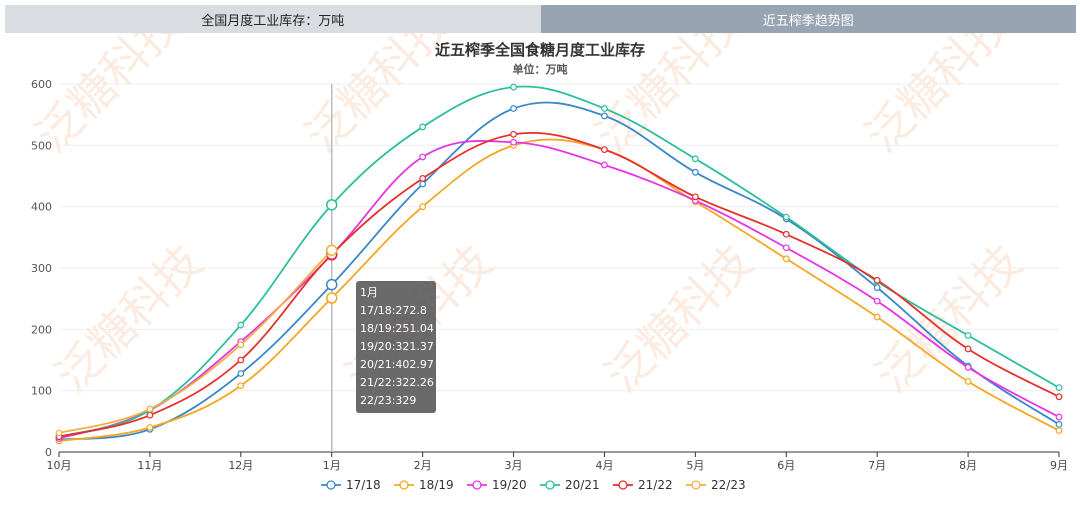 This screenshot has width=1080, height=511. Describe the element at coordinates (436, 485) in the screenshot. I see `legend-label: 18/19` at that location.